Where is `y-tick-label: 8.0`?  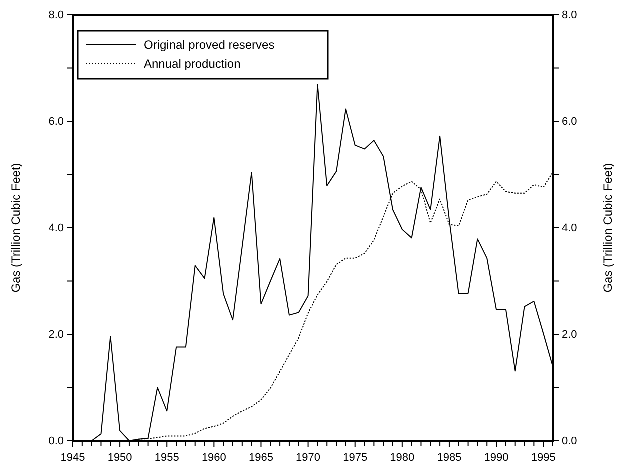
y-tick-label: 8.0 is located at coordinates (56, 16).